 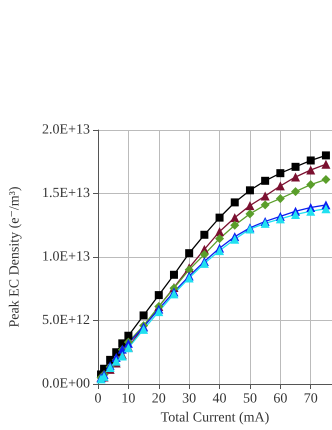 I want to click on y-tick-label: 1.0E+13, so click(x=66, y=257).